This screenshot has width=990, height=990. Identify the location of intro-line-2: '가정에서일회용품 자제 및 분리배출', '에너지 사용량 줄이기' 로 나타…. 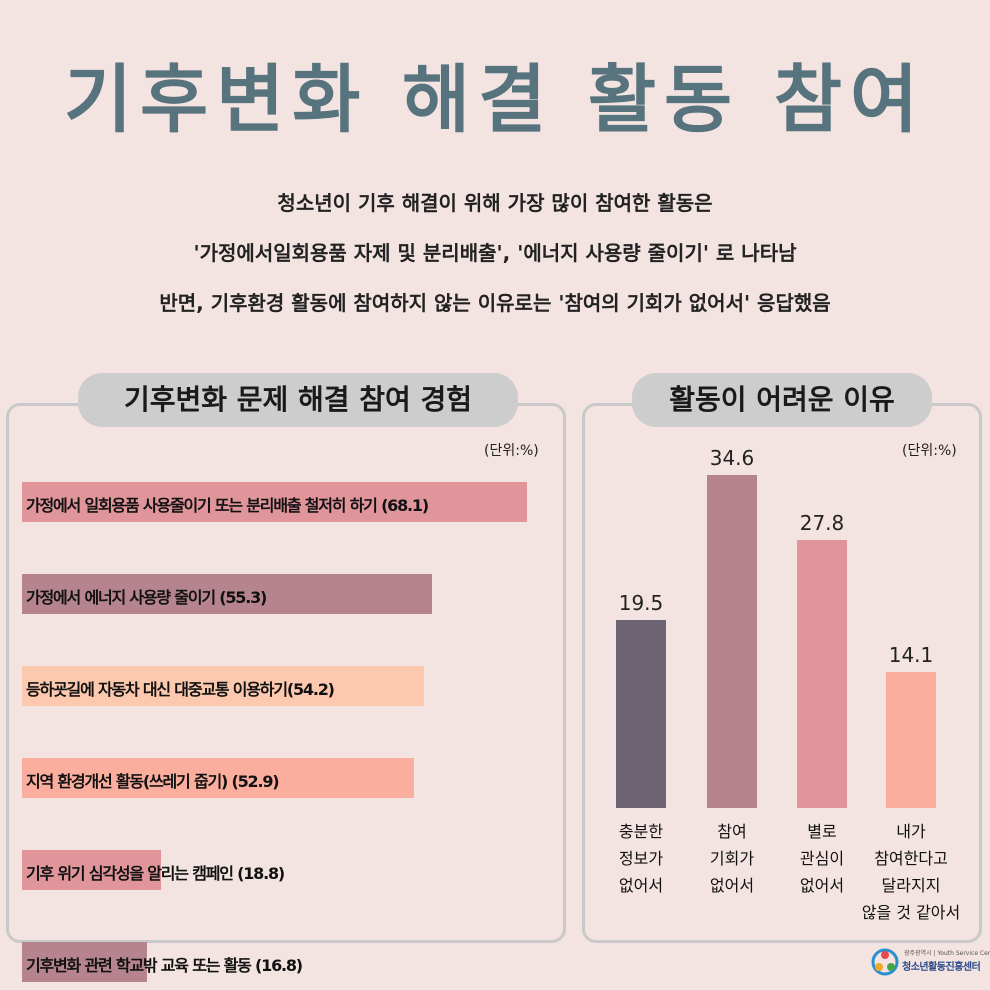
(495, 253).